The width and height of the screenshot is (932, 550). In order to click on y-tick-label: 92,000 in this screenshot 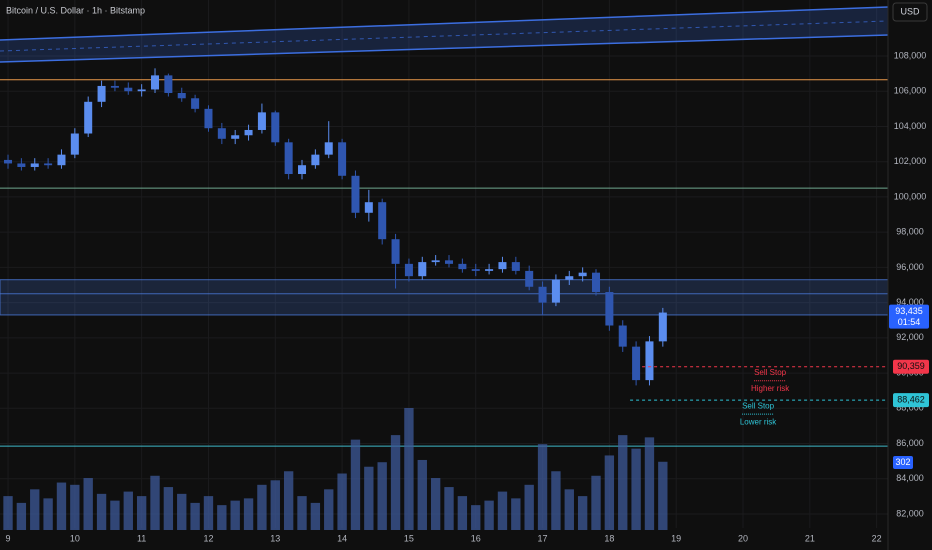, I will do `click(910, 337)`.